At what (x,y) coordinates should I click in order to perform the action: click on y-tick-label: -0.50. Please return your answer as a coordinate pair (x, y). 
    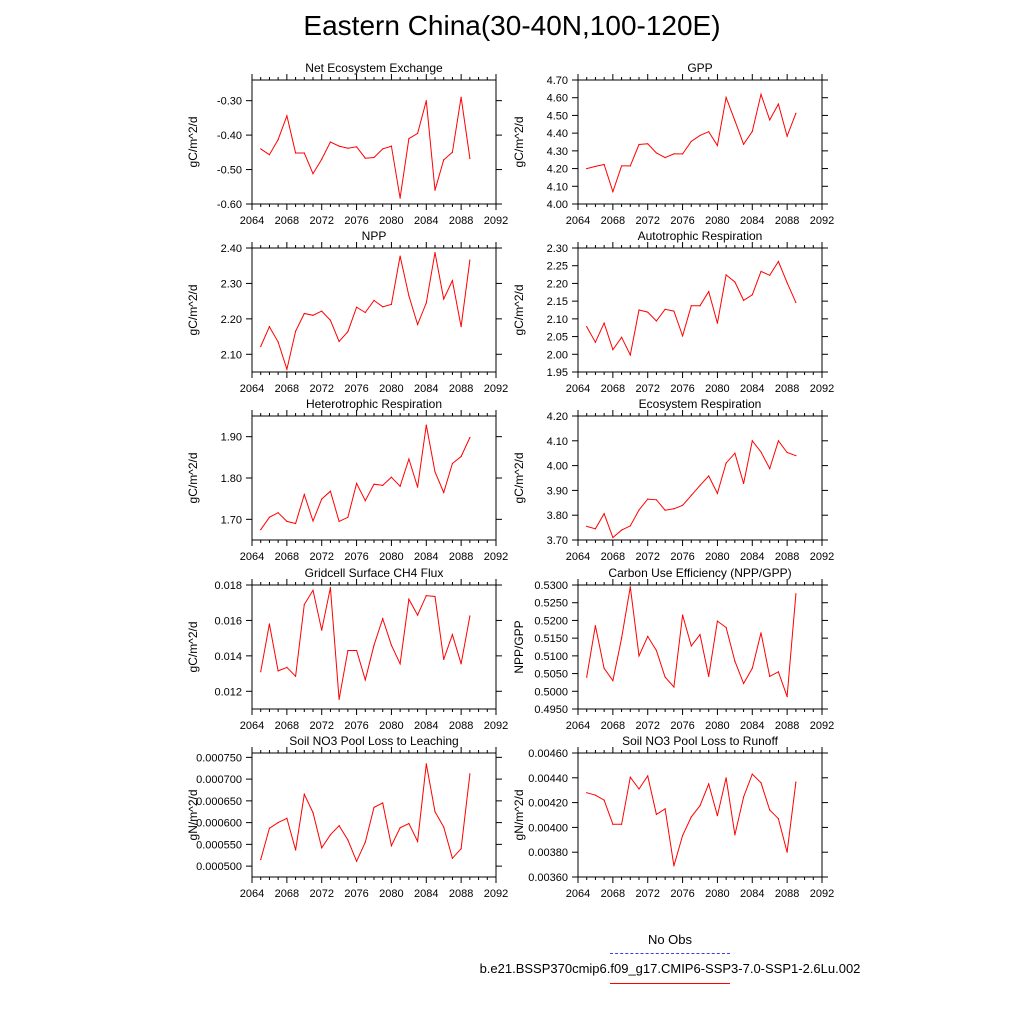
    Looking at the image, I should click on (229, 171).